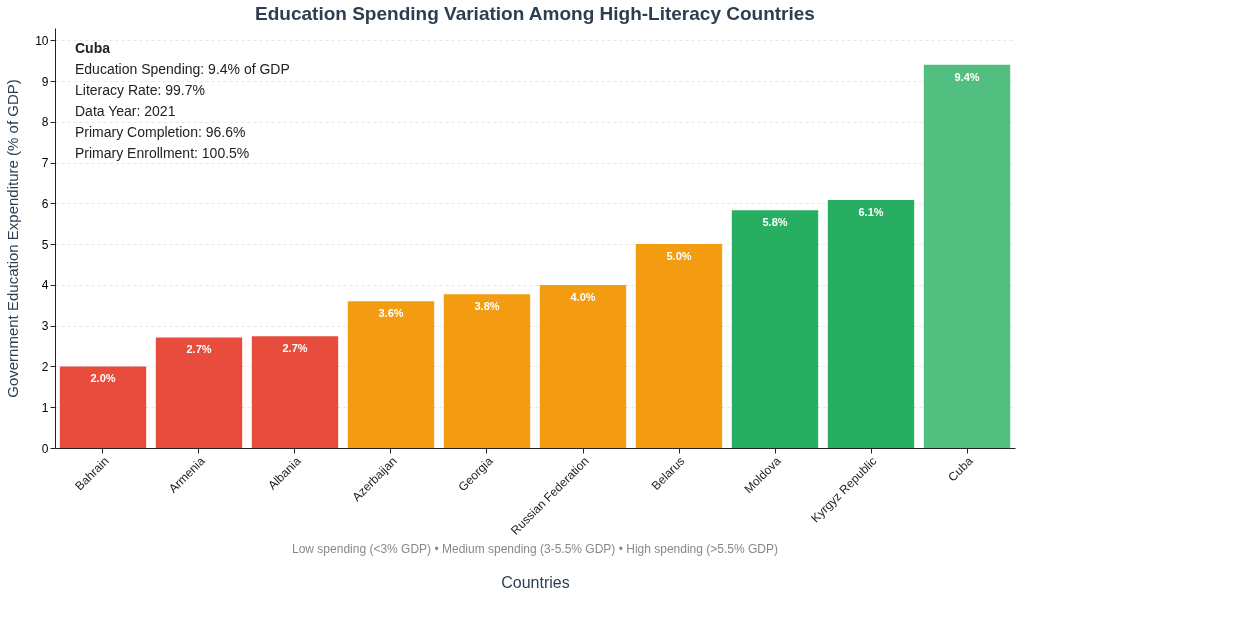 Image resolution: width=1240 pixels, height=638 pixels. Describe the element at coordinates (45, 285) in the screenshot. I see `y-tick-label: 4` at that location.